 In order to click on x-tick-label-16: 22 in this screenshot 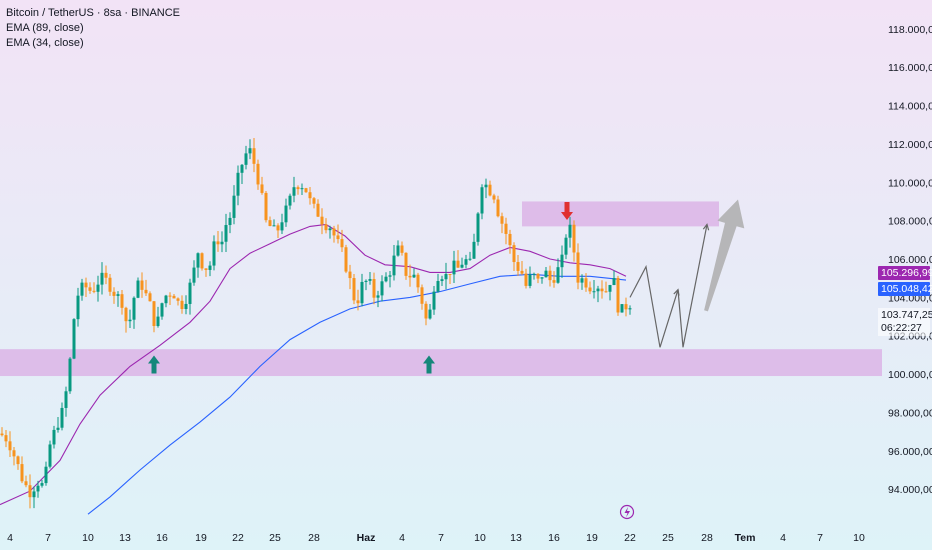, I will do `click(630, 538)`.